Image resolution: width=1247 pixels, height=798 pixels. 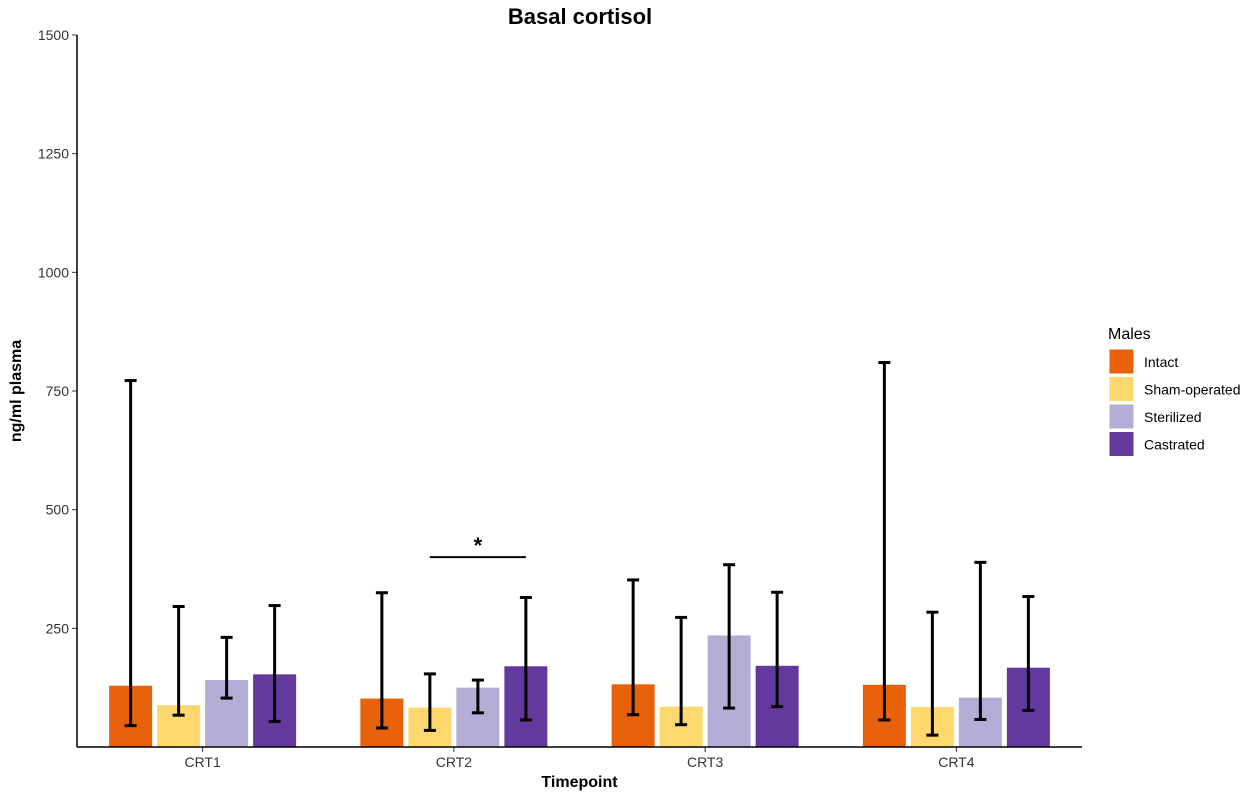 I want to click on legend-swatch-sterilized, so click(x=1121, y=416).